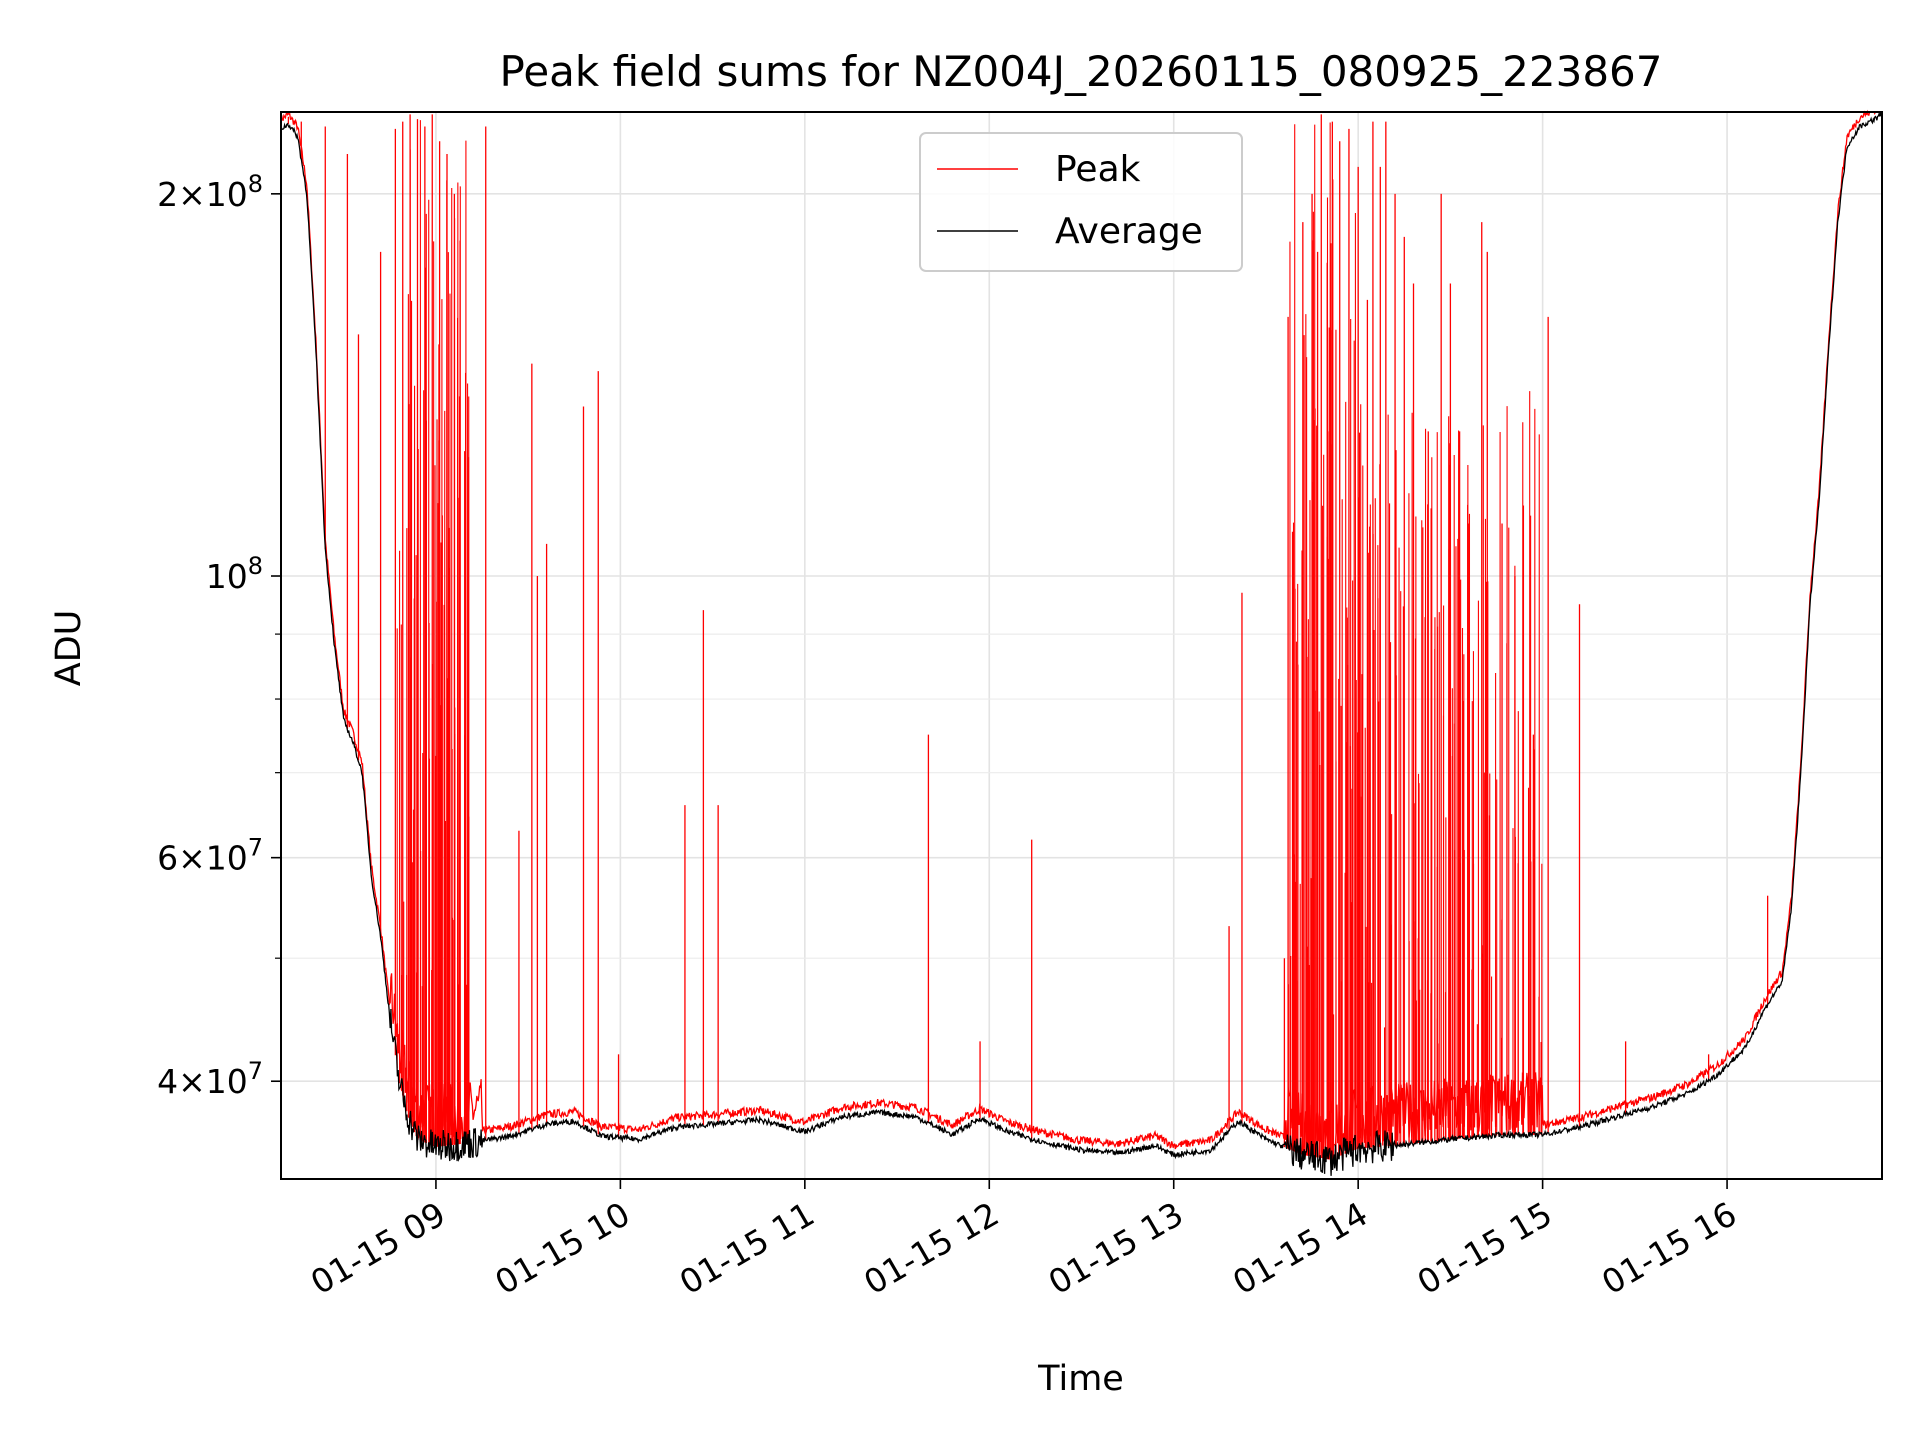  I want to click on y-tick-label: 108, so click(234, 574).